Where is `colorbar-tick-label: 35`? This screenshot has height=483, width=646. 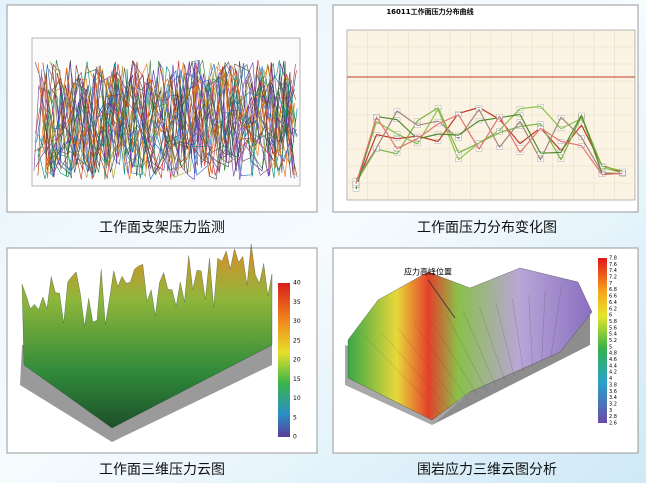
colorbar-tick-label: 35 is located at coordinates (297, 302).